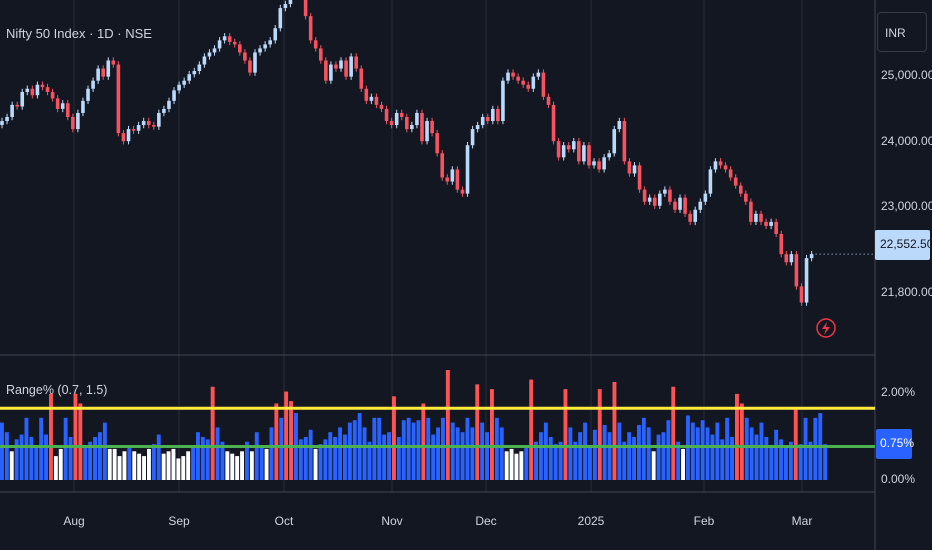 This screenshot has width=932, height=550. Describe the element at coordinates (906, 141) in the screenshot. I see `price-axis-label: 24,000.00` at that location.